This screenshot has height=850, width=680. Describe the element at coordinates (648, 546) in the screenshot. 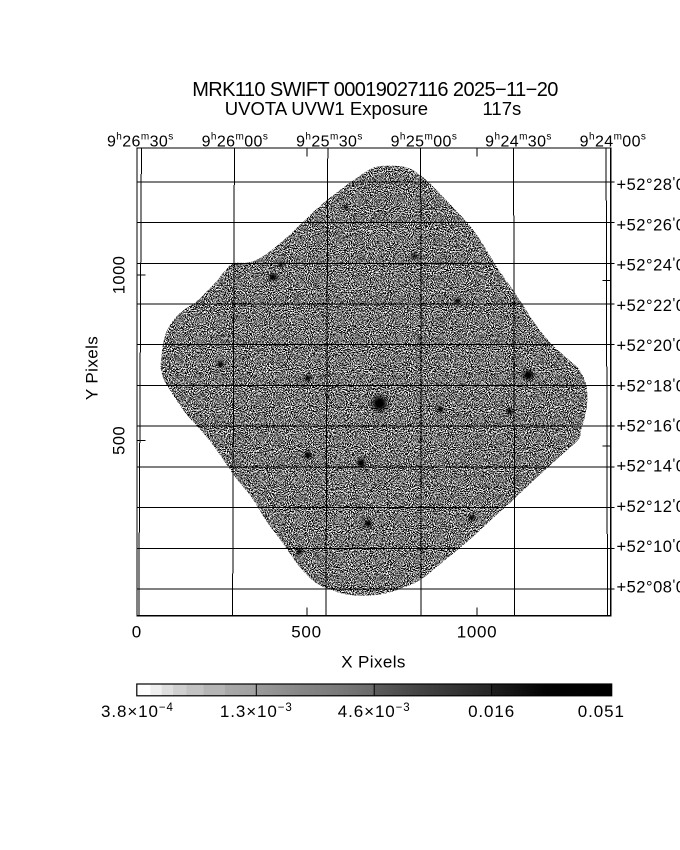

I see `svg-text: +52°10'0` at that location.